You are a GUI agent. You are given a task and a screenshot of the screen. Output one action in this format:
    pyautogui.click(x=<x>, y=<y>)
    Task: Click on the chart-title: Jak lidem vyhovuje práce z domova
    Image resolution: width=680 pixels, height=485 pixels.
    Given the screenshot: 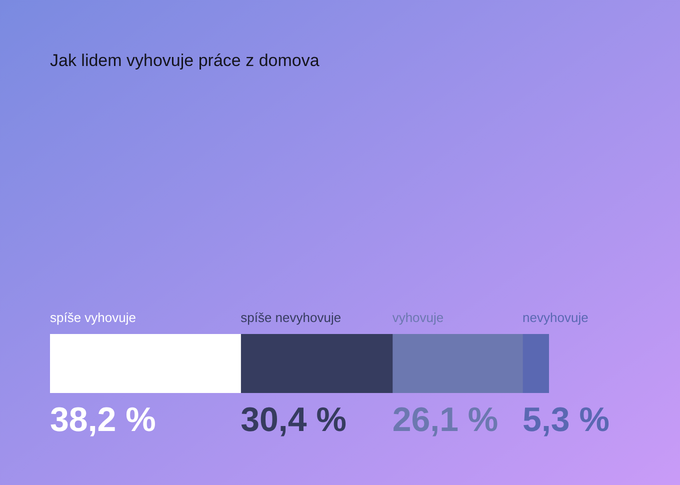 What is the action you would take?
    pyautogui.click(x=185, y=60)
    